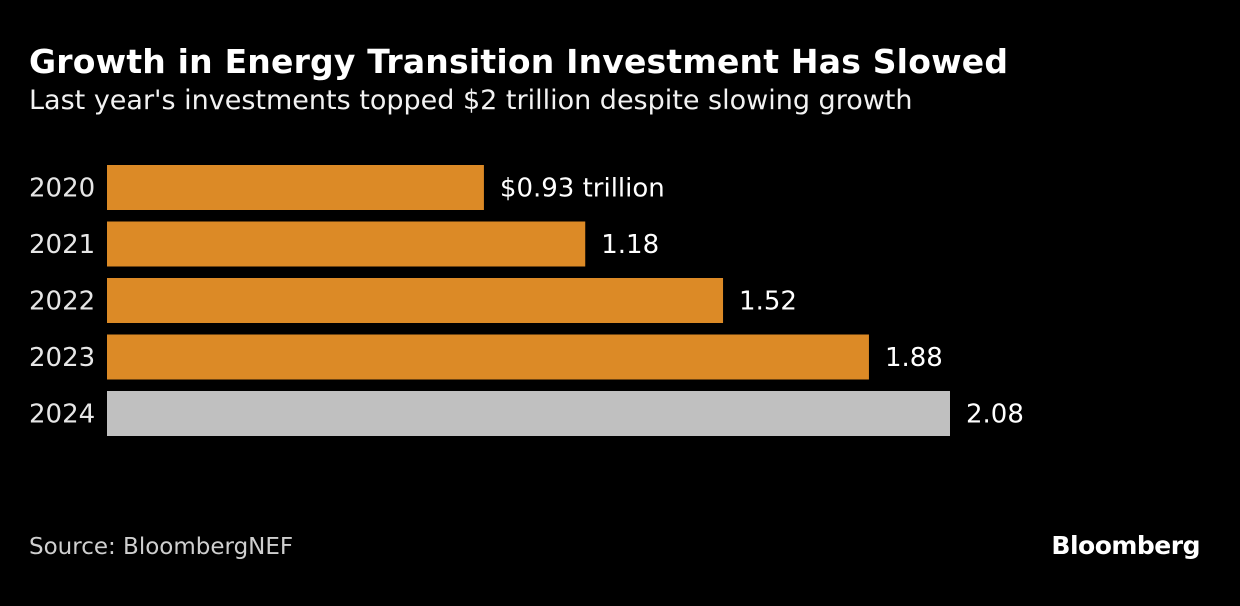  I want to click on bar-2024, so click(528, 413).